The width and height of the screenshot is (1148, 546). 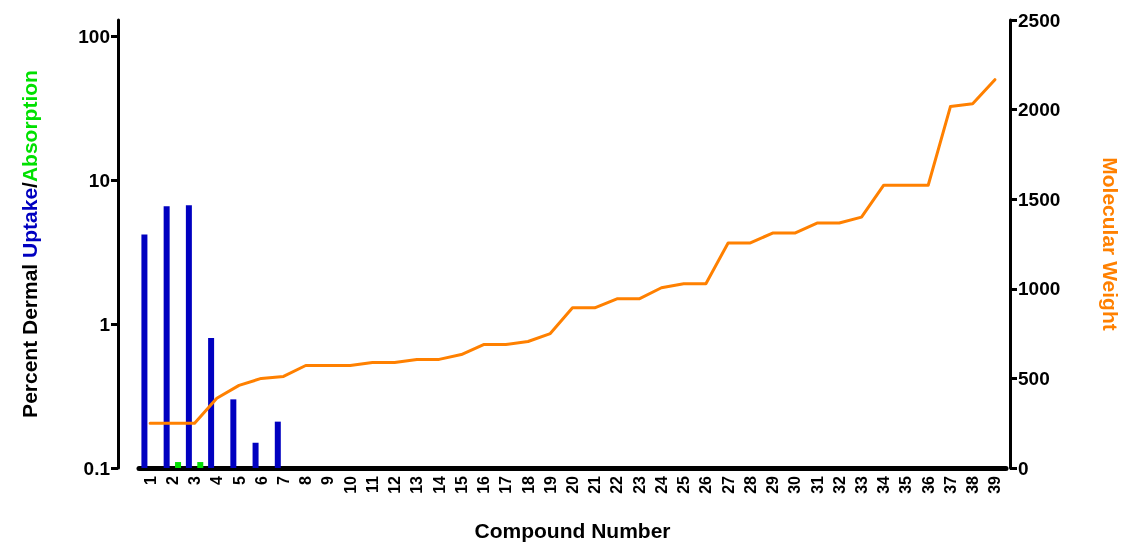 What do you see at coordinates (283, 480) in the screenshot?
I see `x-tick-label: 7` at bounding box center [283, 480].